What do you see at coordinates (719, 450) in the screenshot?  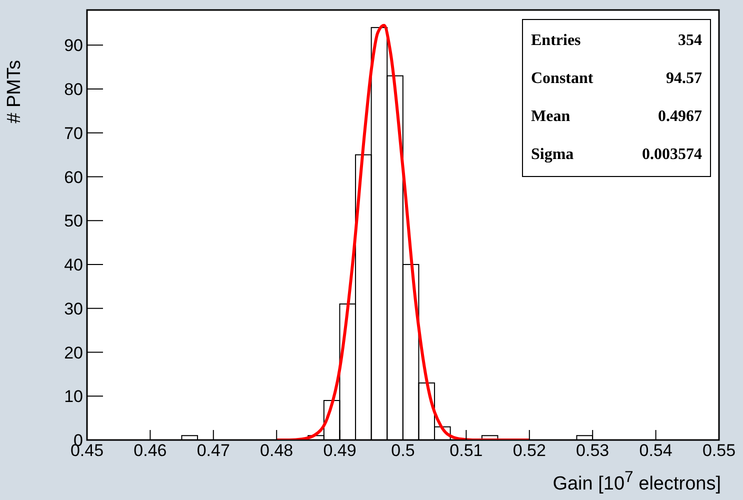 I see `x-tick-label: 0.55` at bounding box center [719, 450].